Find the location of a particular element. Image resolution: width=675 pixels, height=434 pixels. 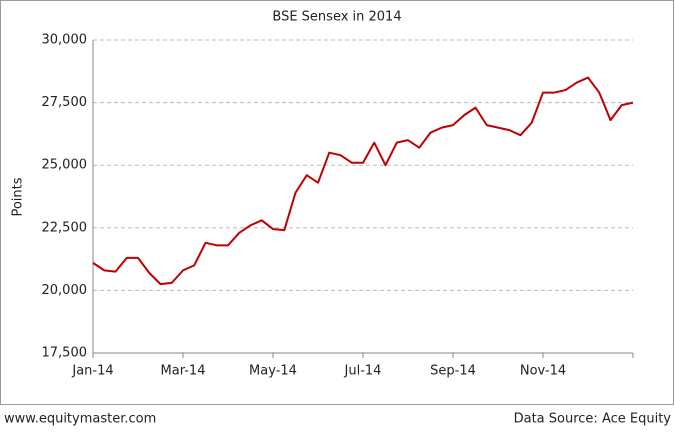

x-tick-label: Sep-14 is located at coordinates (453, 371).